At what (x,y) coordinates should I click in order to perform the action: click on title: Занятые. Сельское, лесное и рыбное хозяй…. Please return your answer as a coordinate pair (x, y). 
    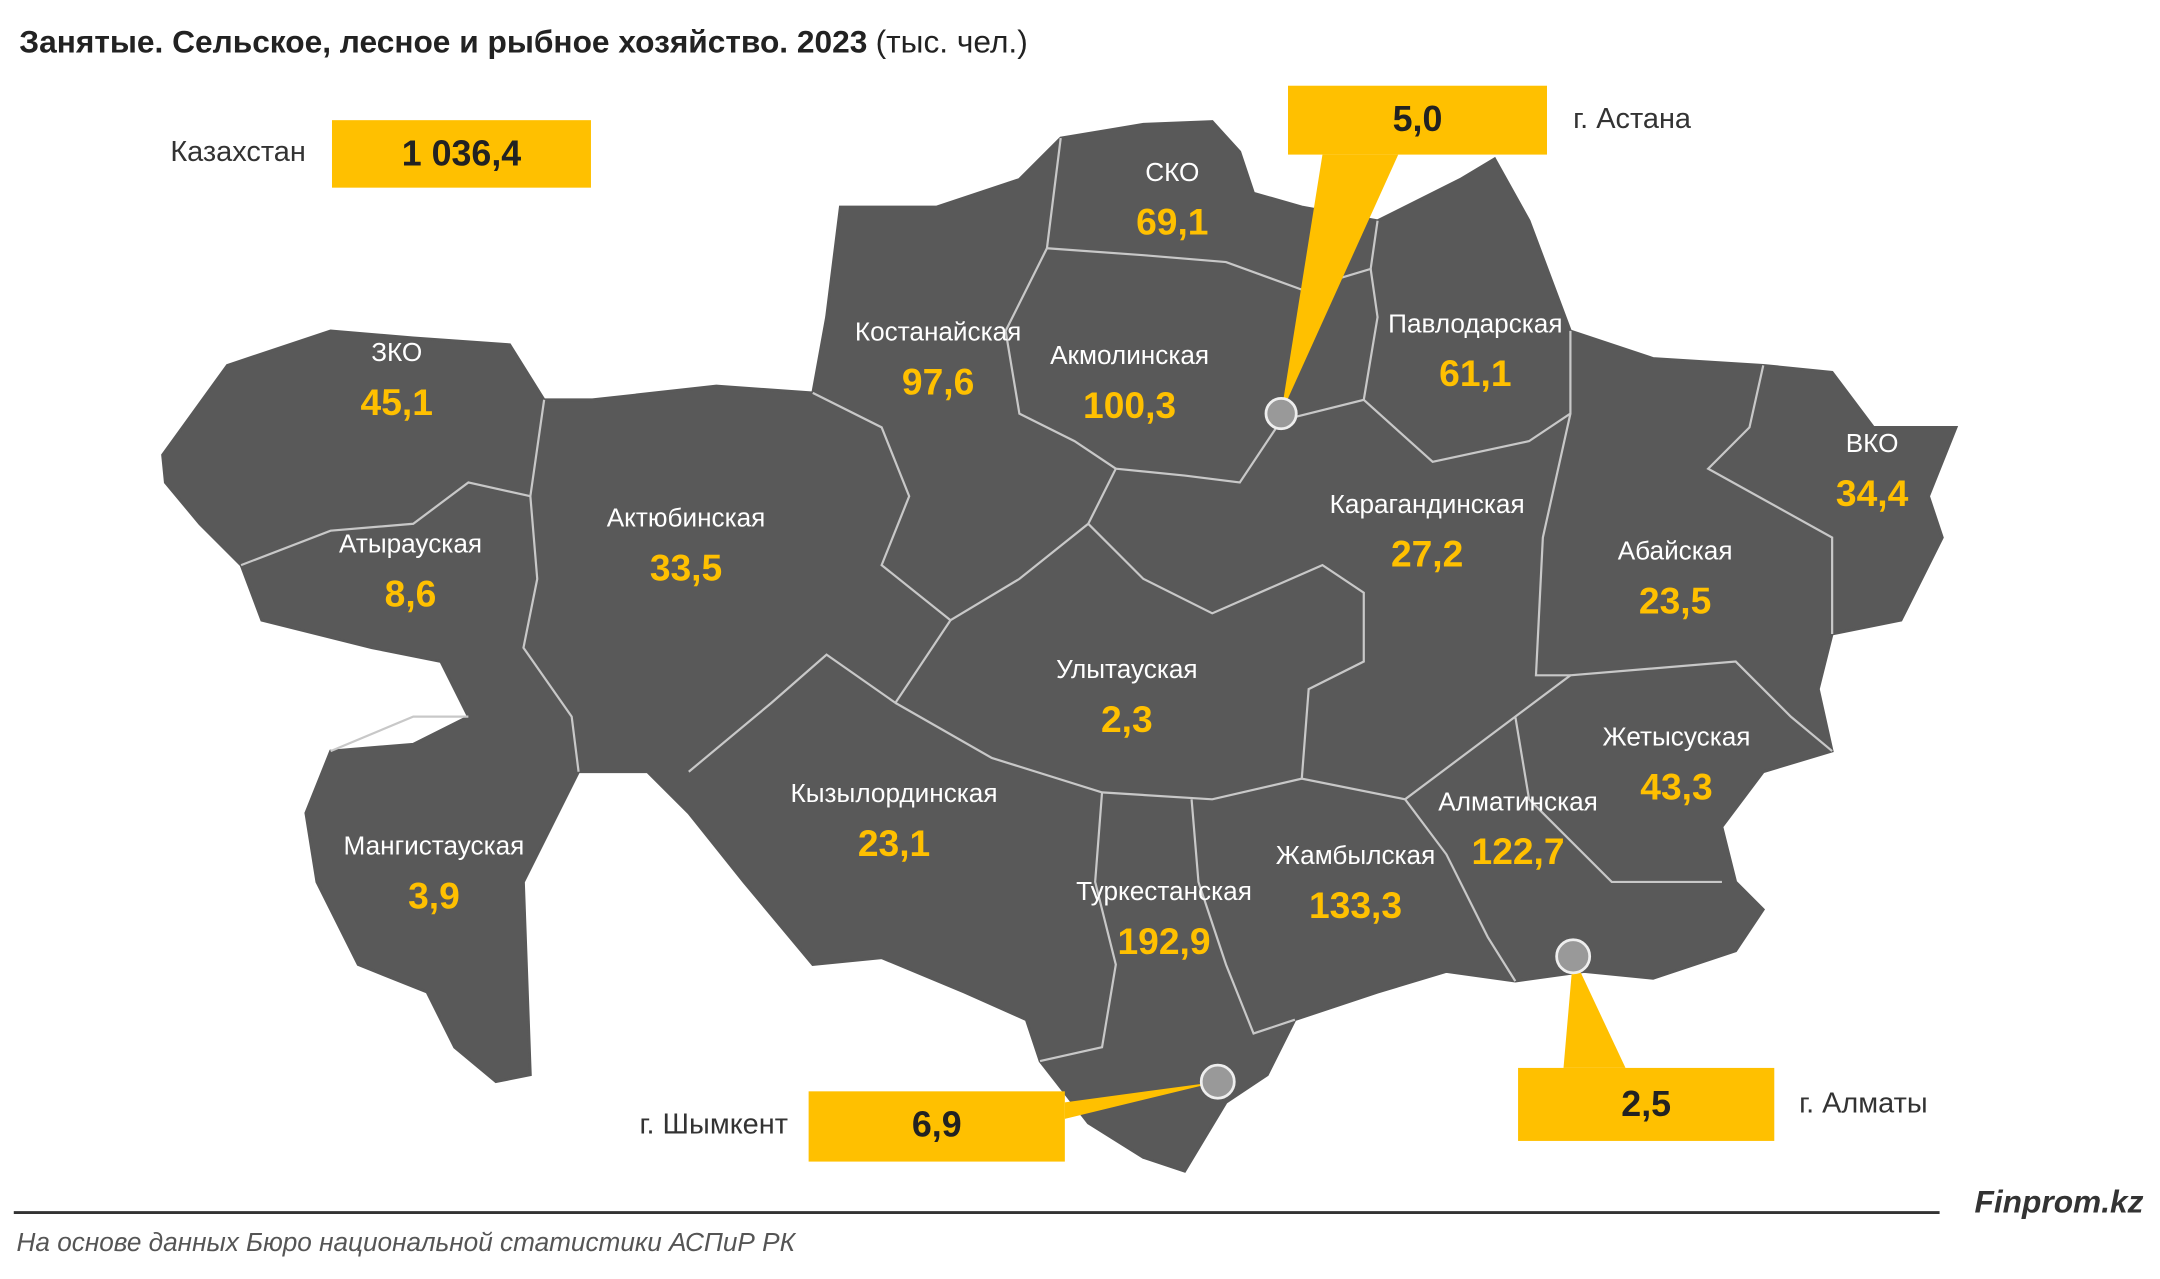
    Looking at the image, I should click on (523, 42).